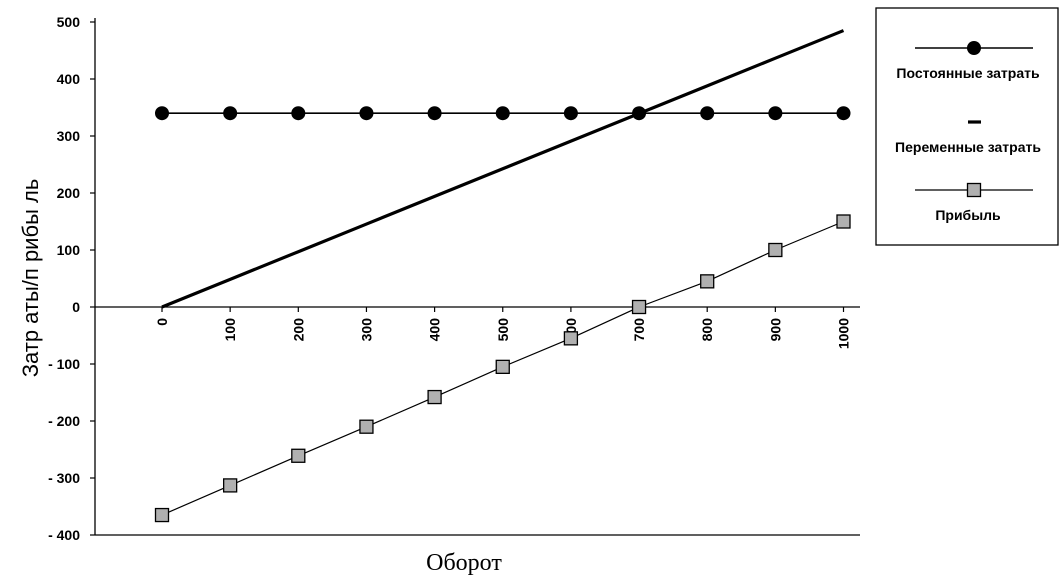  I want to click on x-tick-label: 700, so click(639, 330).